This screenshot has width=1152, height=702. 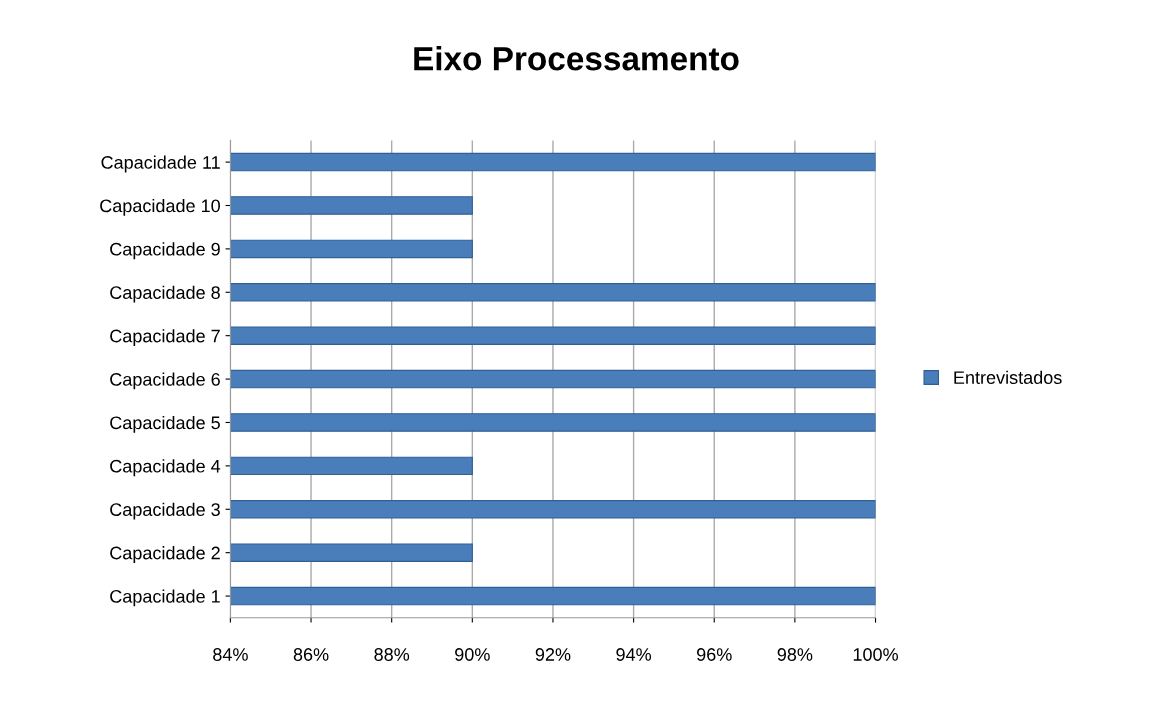 What do you see at coordinates (165, 468) in the screenshot?
I see `y-tick-label: Capacidade 4` at bounding box center [165, 468].